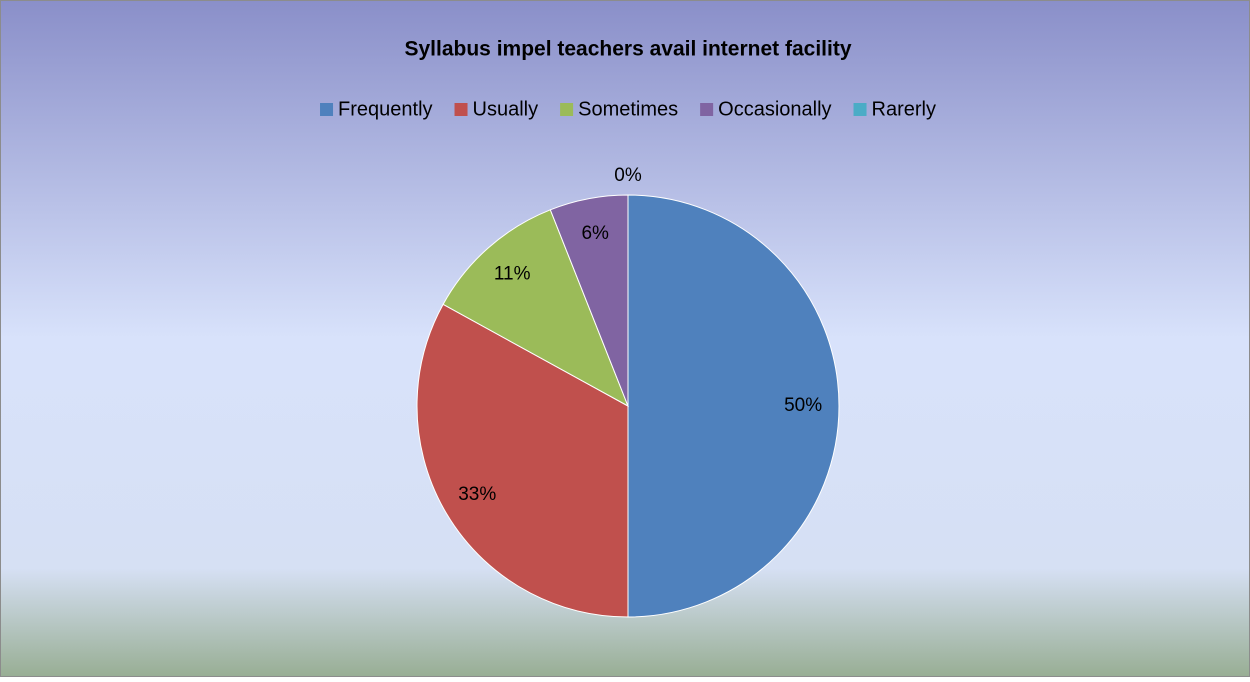 This screenshot has height=682, width=1250. I want to click on legend-label: Usually, so click(506, 109).